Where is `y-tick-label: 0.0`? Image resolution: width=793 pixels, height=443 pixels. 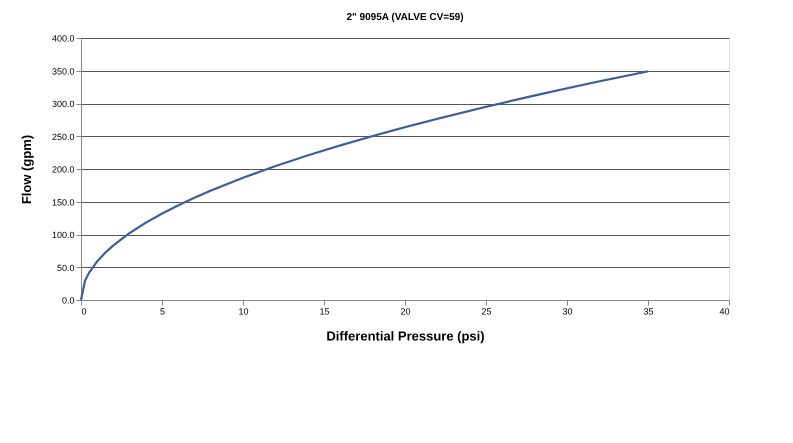
y-tick-label: 0.0 is located at coordinates (68, 301).